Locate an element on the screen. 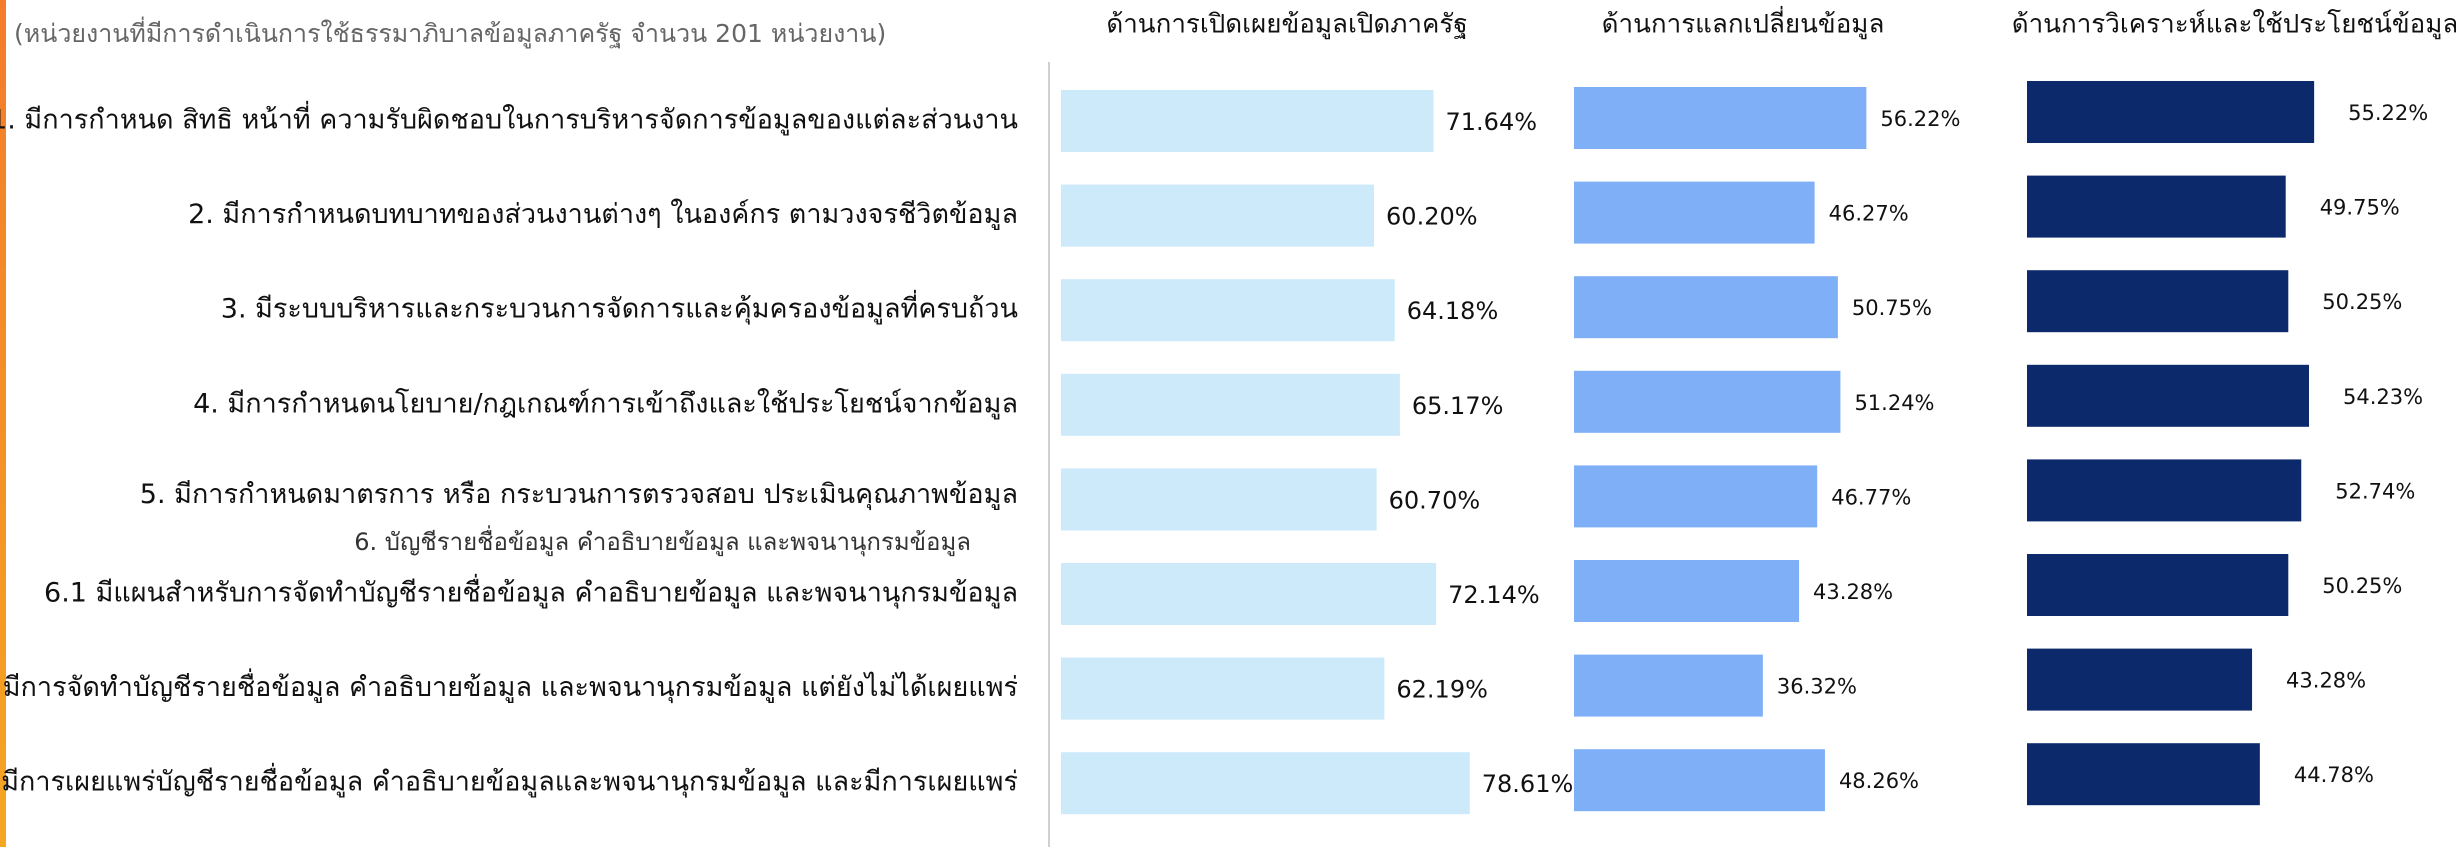 The width and height of the screenshot is (2456, 851). value-label: 46.77% is located at coordinates (1871, 497).